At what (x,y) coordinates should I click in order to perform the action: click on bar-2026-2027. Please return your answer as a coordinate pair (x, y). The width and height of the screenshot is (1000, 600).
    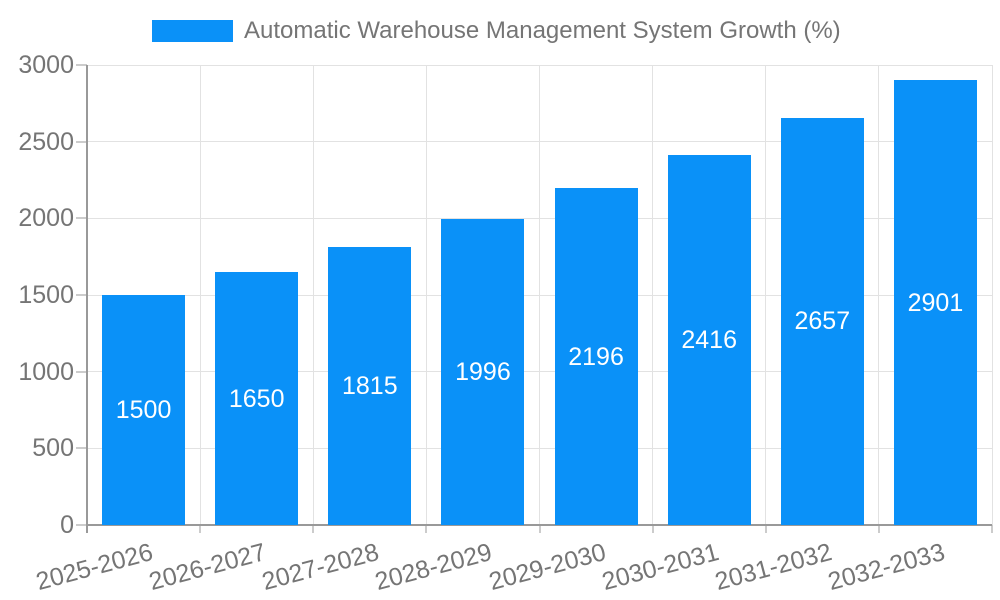
    Looking at the image, I should click on (257, 398).